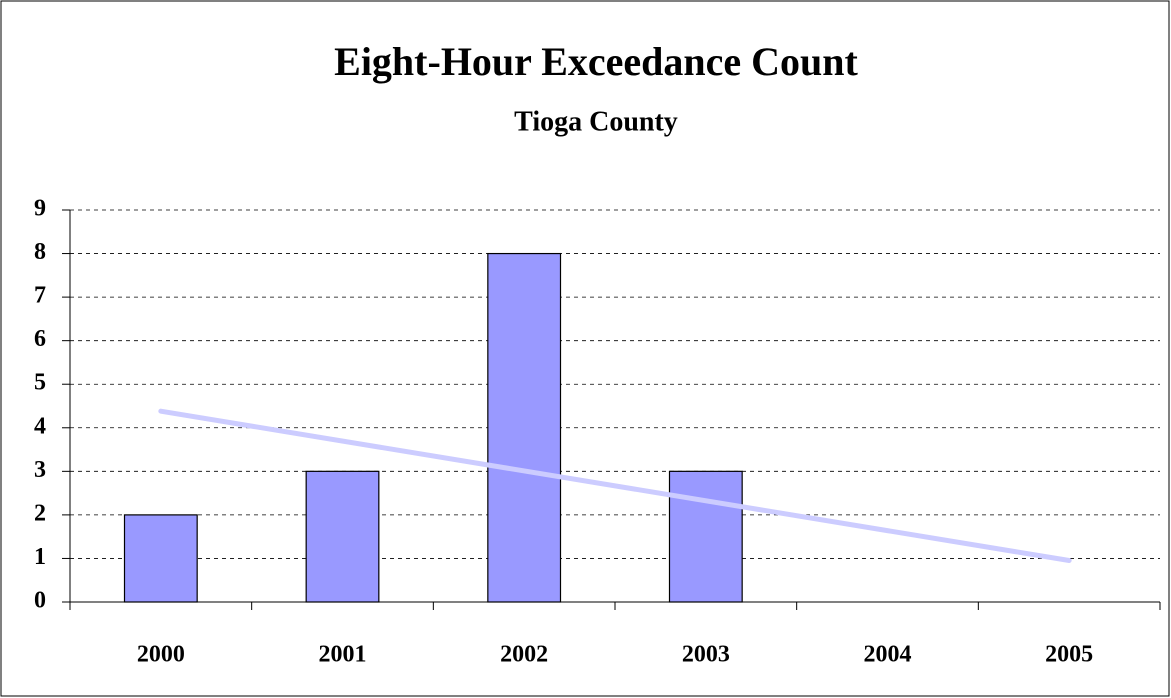  Describe the element at coordinates (596, 61) in the screenshot. I see `chart-title: Eight-Hour Exceedance Count` at that location.